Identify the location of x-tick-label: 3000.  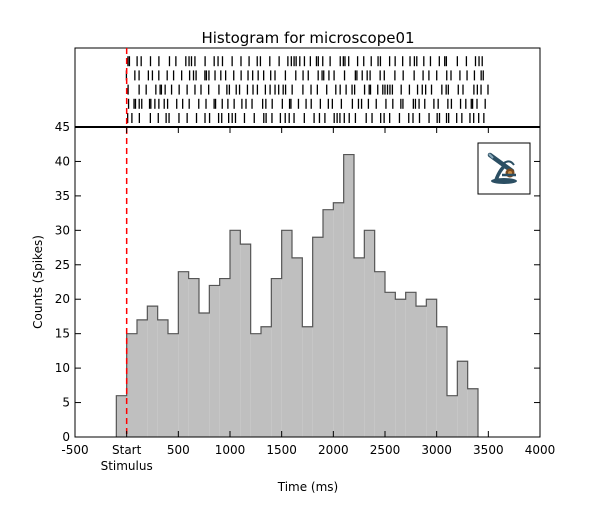
(436, 450).